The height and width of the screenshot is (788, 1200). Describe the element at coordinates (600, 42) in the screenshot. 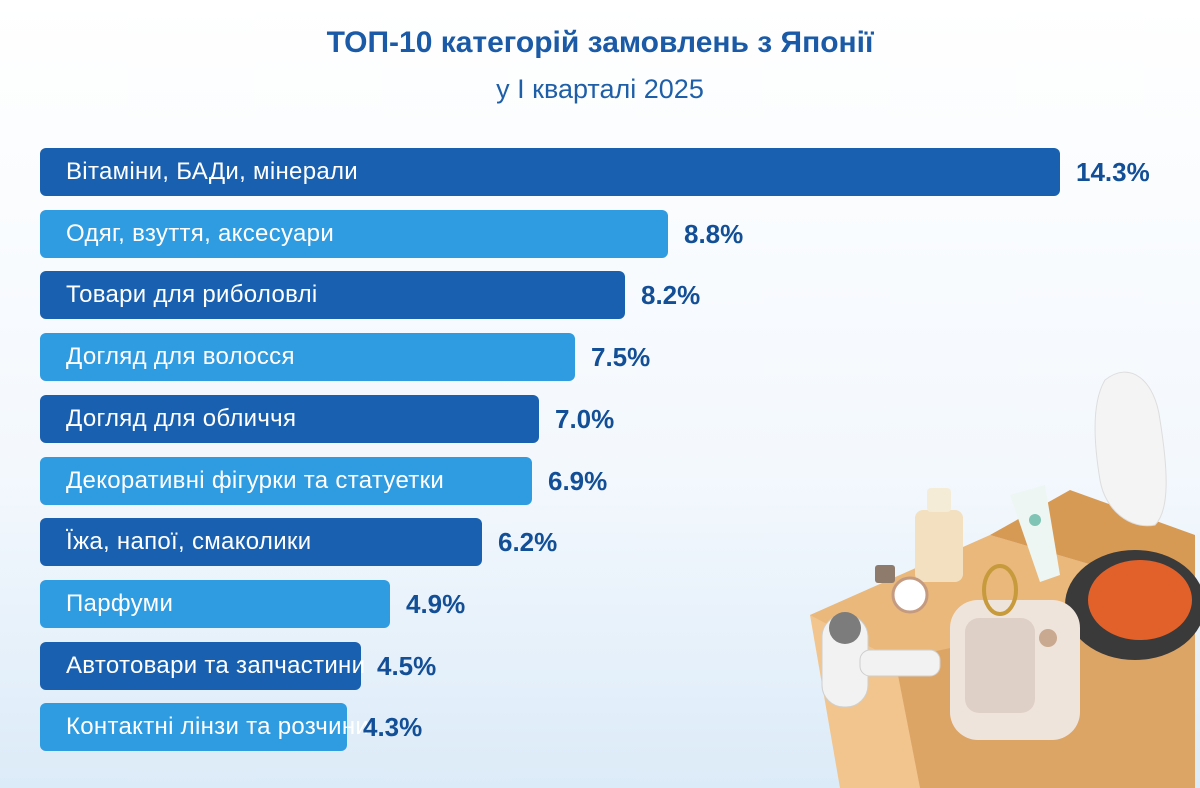

I see `chart-title: ТОП-10 категорій замовлень з Японії` at that location.